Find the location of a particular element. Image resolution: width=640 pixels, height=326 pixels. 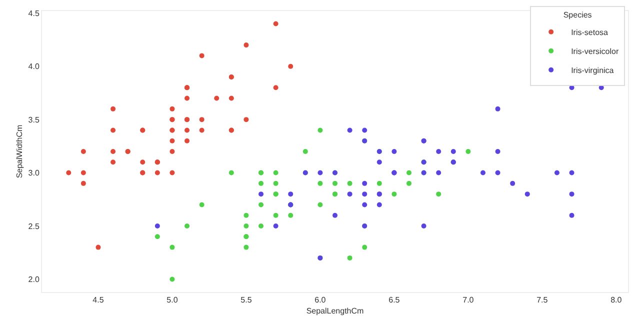

y-tick-label: 3.0 is located at coordinates (34, 173).